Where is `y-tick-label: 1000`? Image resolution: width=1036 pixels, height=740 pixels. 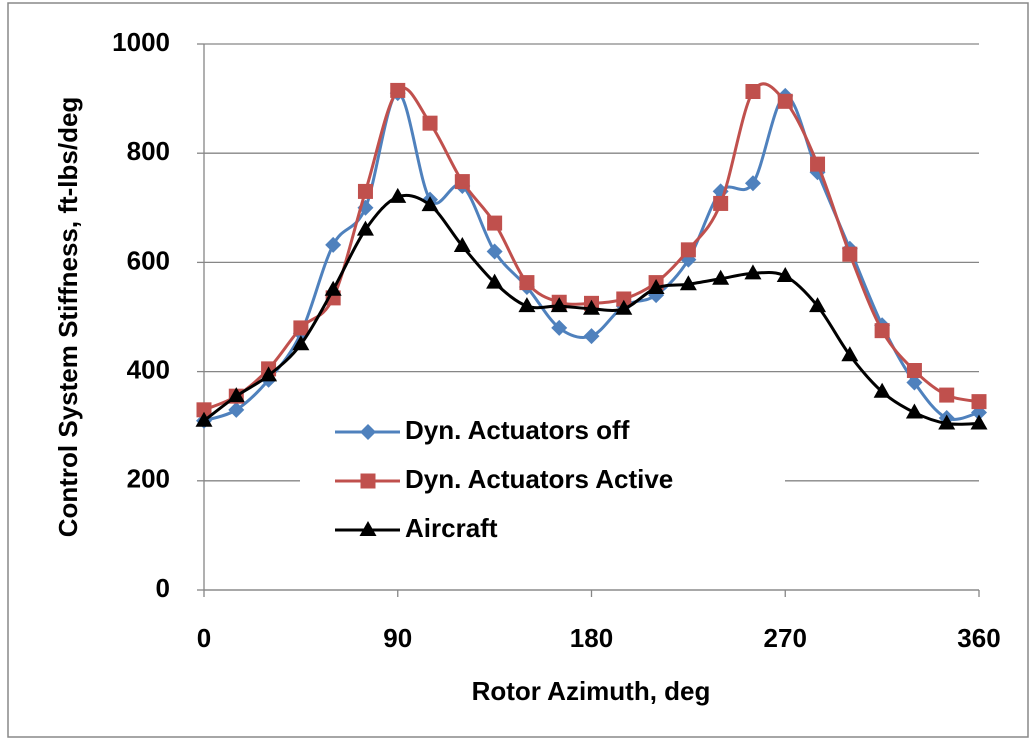 y-tick-label: 1000 is located at coordinates (141, 42).